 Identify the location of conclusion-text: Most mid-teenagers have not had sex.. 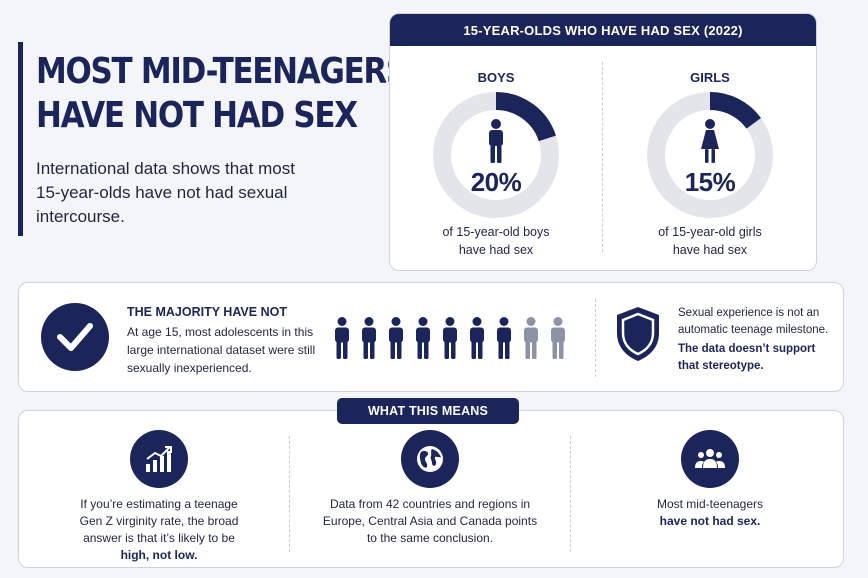
(710, 513).